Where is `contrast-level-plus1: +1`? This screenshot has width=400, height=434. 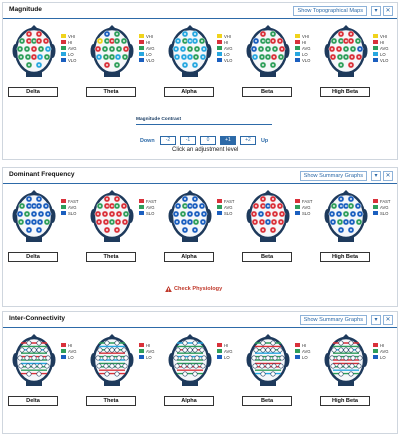 contrast-level-plus1: +1 is located at coordinates (228, 140).